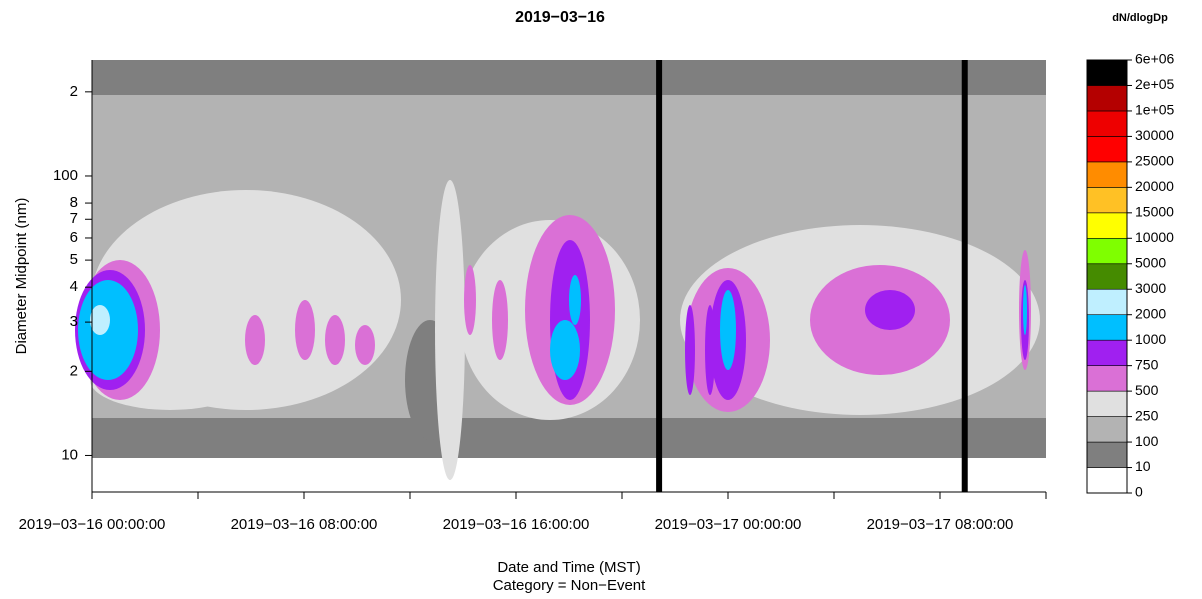 The image size is (1202, 599). What do you see at coordinates (516, 524) in the screenshot?
I see `x-tick-label: 2019−03−16 16:00:00` at bounding box center [516, 524].